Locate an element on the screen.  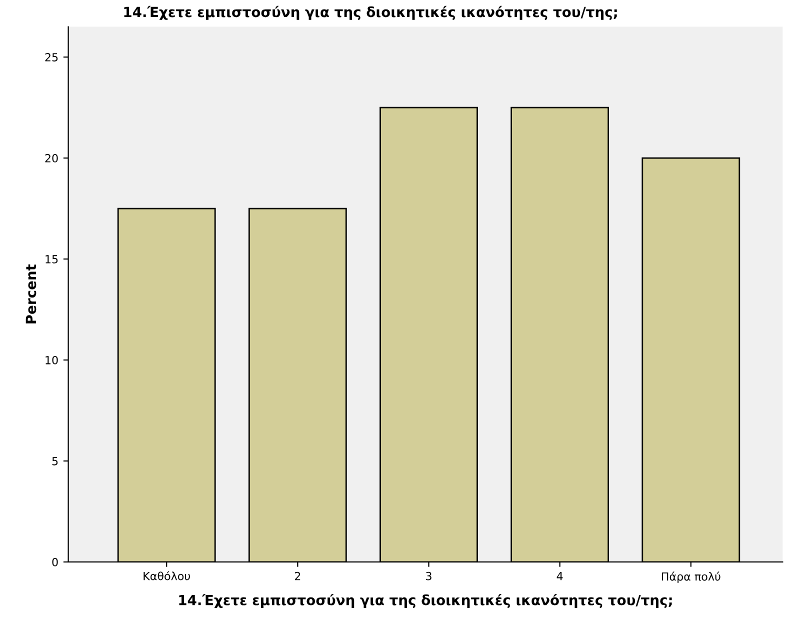
y-tick-label: 5 is located at coordinates (55, 461).